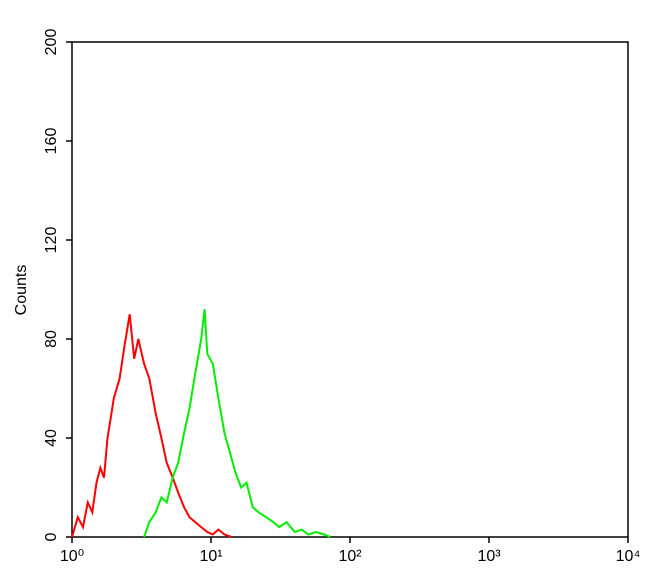 This screenshot has width=650, height=585. What do you see at coordinates (21, 290) in the screenshot?
I see `y-axis-label: Counts` at bounding box center [21, 290].